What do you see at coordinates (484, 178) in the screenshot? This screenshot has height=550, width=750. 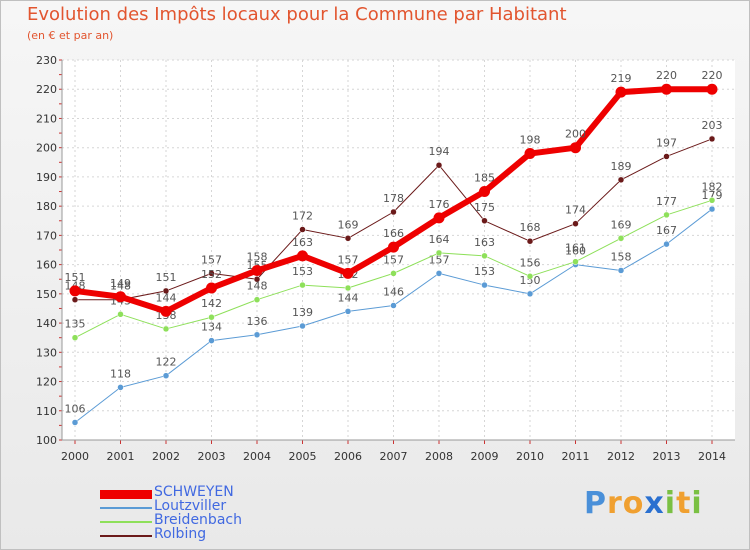 I see `data-label-schweyen: 185` at bounding box center [484, 178].